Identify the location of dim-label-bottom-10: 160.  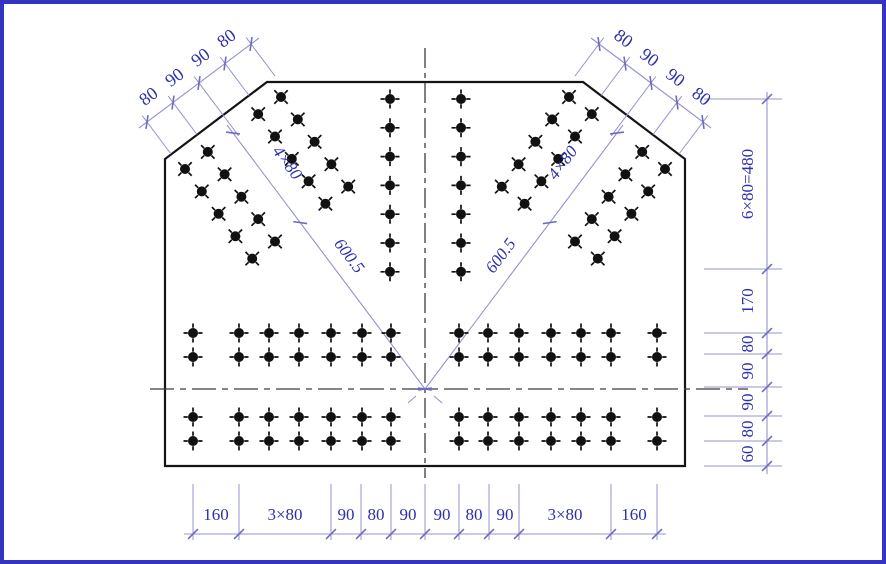
(634, 514).